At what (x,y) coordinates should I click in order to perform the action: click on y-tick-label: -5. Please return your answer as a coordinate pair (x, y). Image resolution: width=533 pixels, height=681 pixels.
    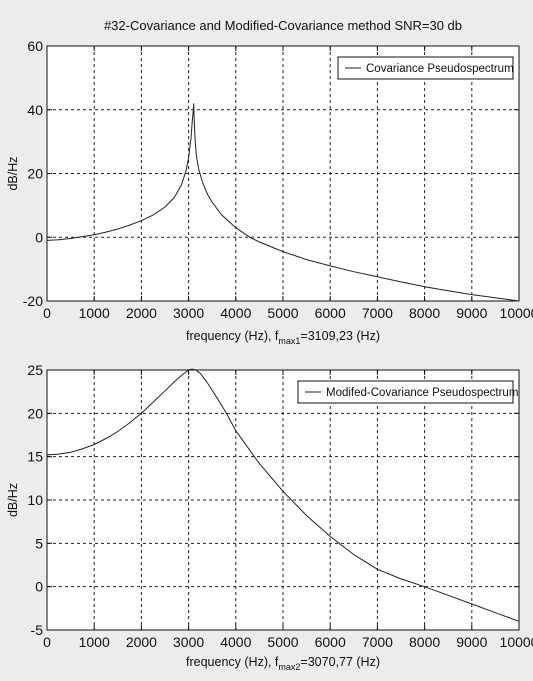
    Looking at the image, I should click on (37, 630).